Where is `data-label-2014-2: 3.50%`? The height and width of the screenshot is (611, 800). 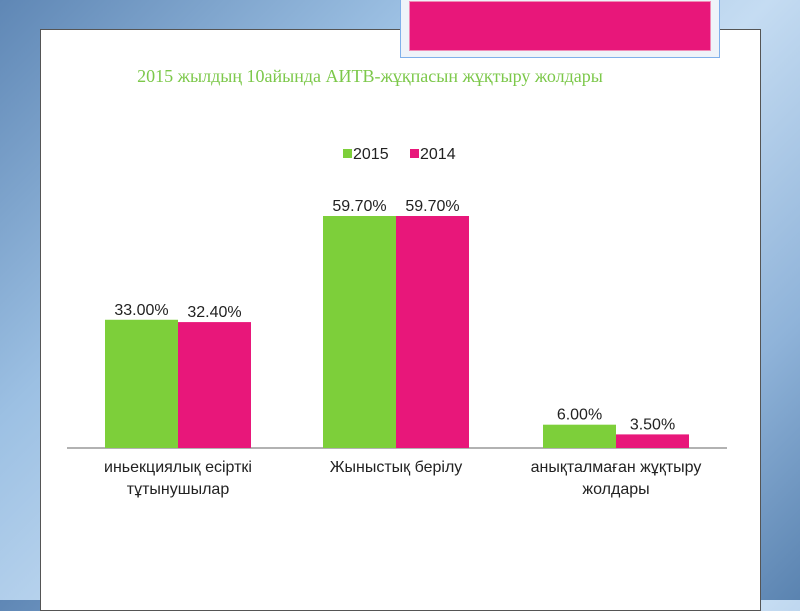 data-label-2014-2: 3.50% is located at coordinates (652, 424).